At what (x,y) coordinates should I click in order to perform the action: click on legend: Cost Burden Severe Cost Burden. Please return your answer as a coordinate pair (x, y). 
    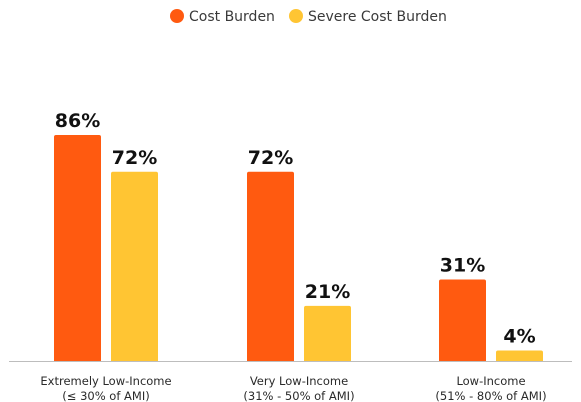
    Looking at the image, I should click on (308, 17).